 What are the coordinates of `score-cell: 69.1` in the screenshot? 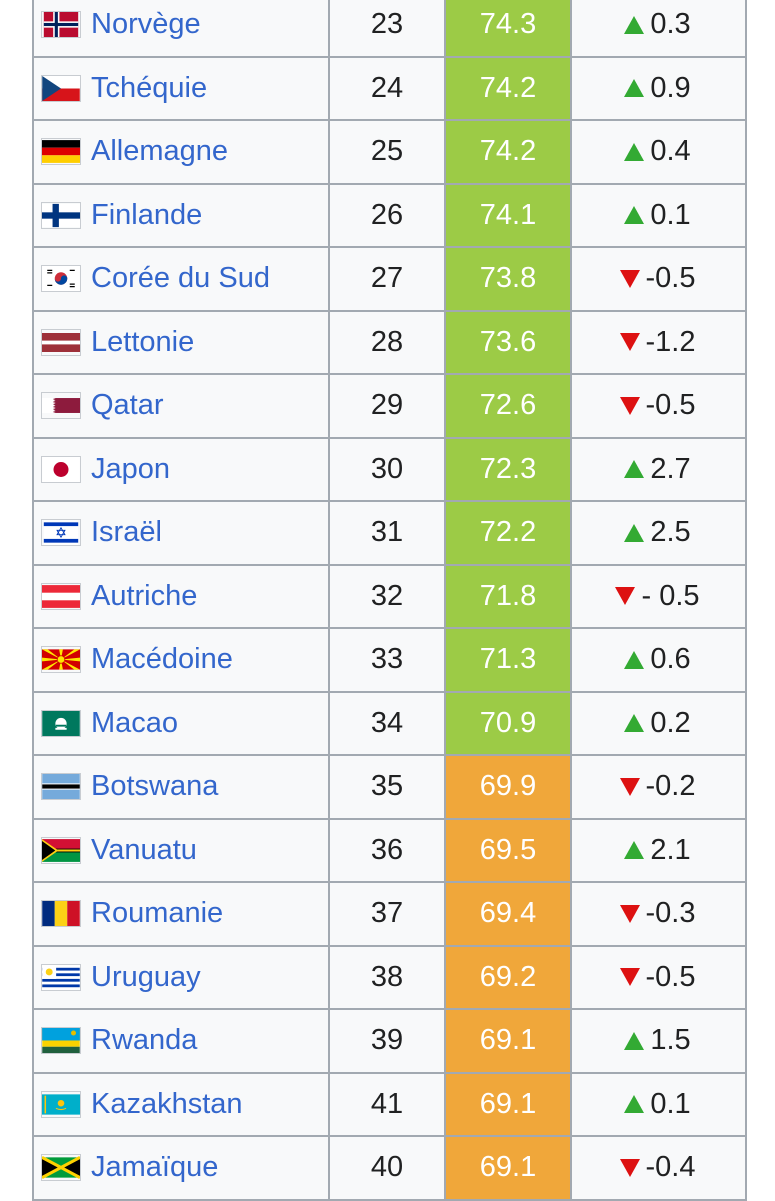 It's located at (509, 1168).